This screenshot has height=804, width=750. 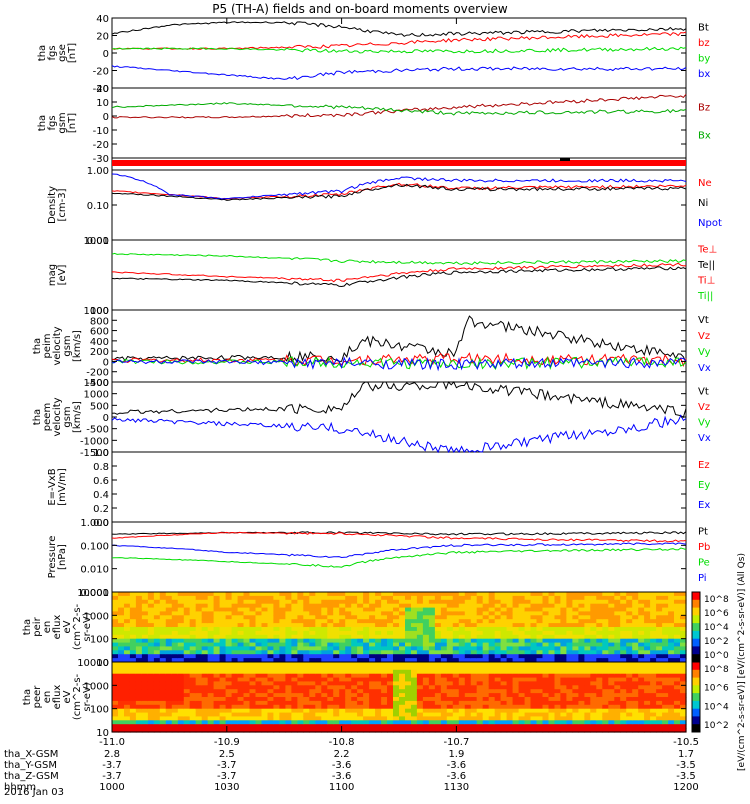 What do you see at coordinates (57, 627) in the screenshot?
I see `y-axis-label: eflux` at bounding box center [57, 627].